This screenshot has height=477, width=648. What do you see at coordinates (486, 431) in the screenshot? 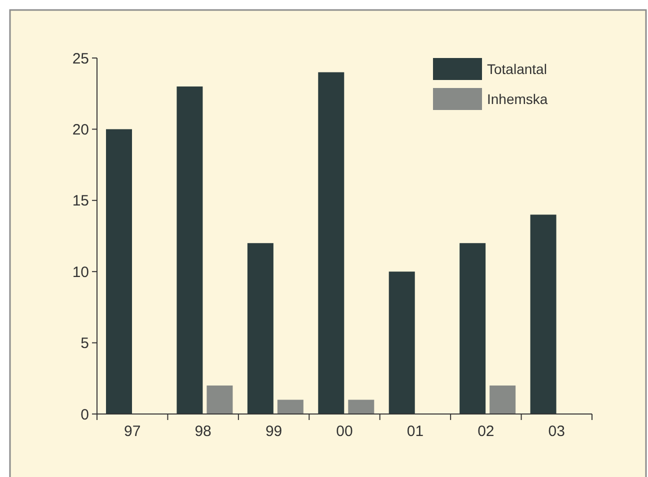
I see `x-tick-label: 02` at bounding box center [486, 431].